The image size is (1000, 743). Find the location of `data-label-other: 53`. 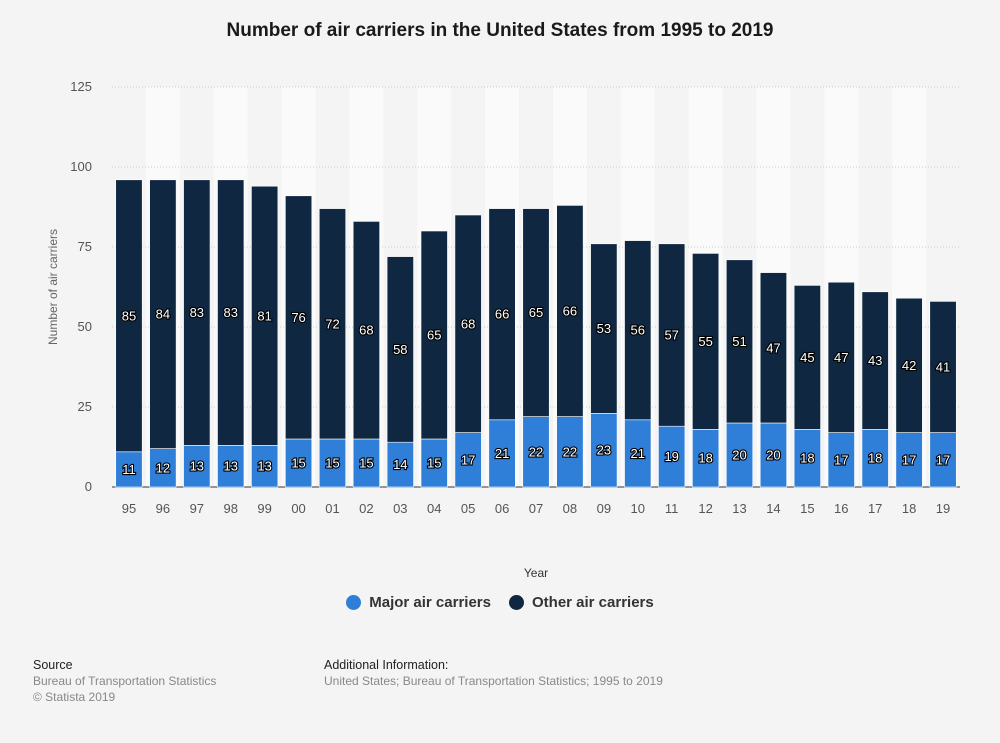

data-label-other: 53 is located at coordinates (604, 328).